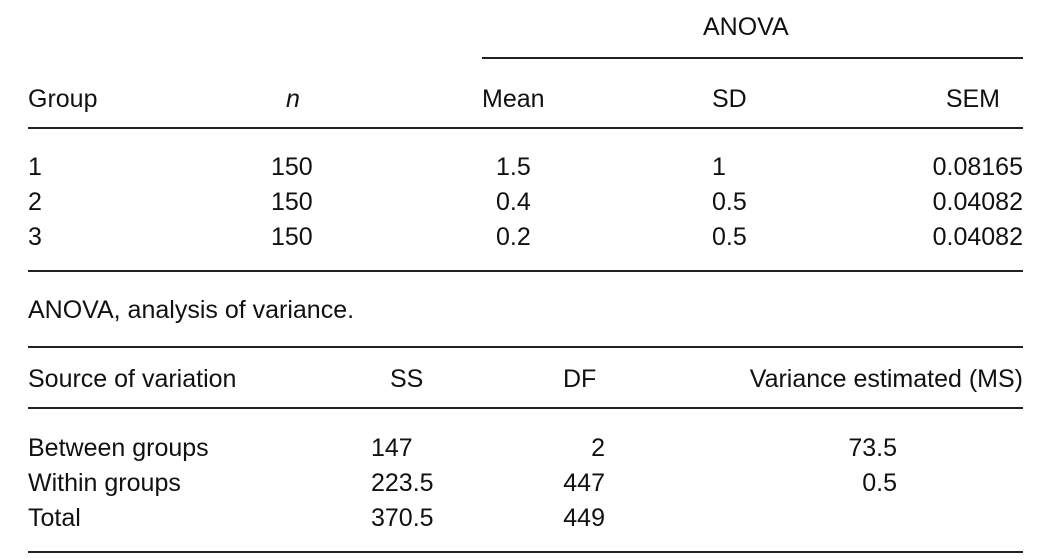 Image resolution: width=1040 pixels, height=559 pixels. Describe the element at coordinates (513, 167) in the screenshot. I see `cell-mean: 1.5` at that location.